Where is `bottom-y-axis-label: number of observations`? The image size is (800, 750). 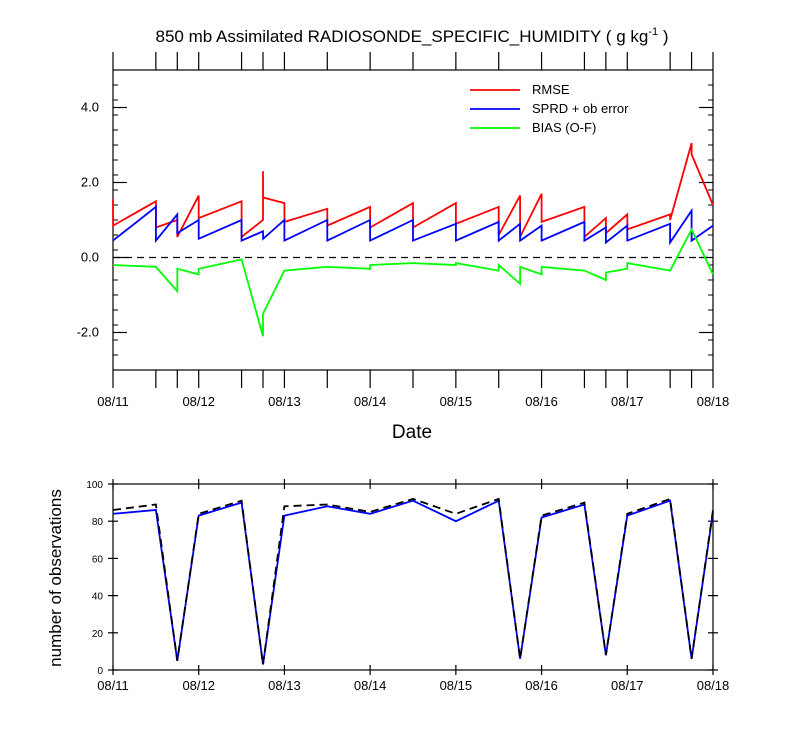
bottom-y-axis-label: number of observations is located at coordinates (55, 578).